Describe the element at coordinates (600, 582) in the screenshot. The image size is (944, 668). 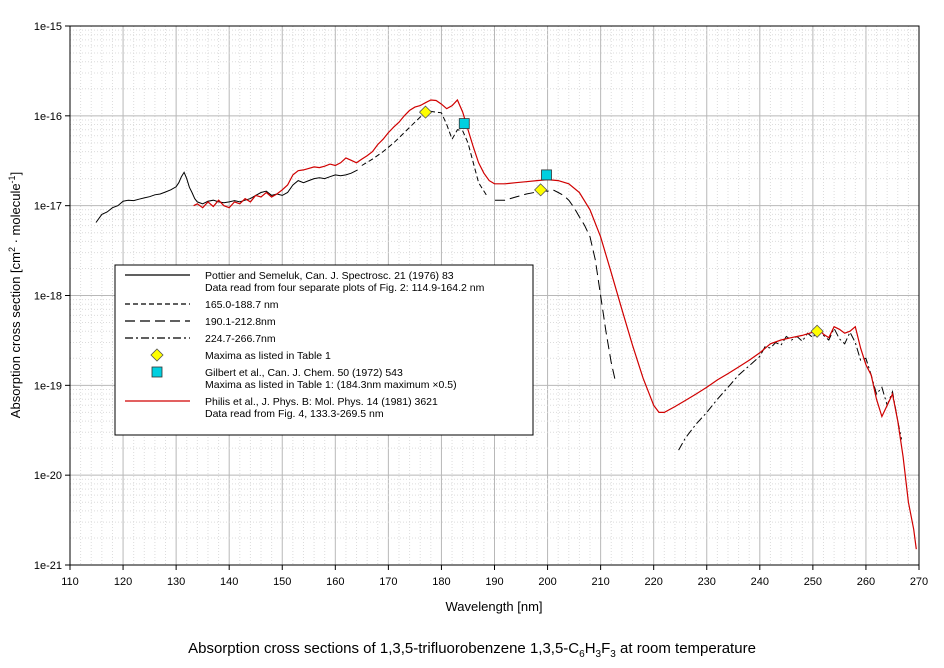
I see `x-tick-label: 210` at that location.